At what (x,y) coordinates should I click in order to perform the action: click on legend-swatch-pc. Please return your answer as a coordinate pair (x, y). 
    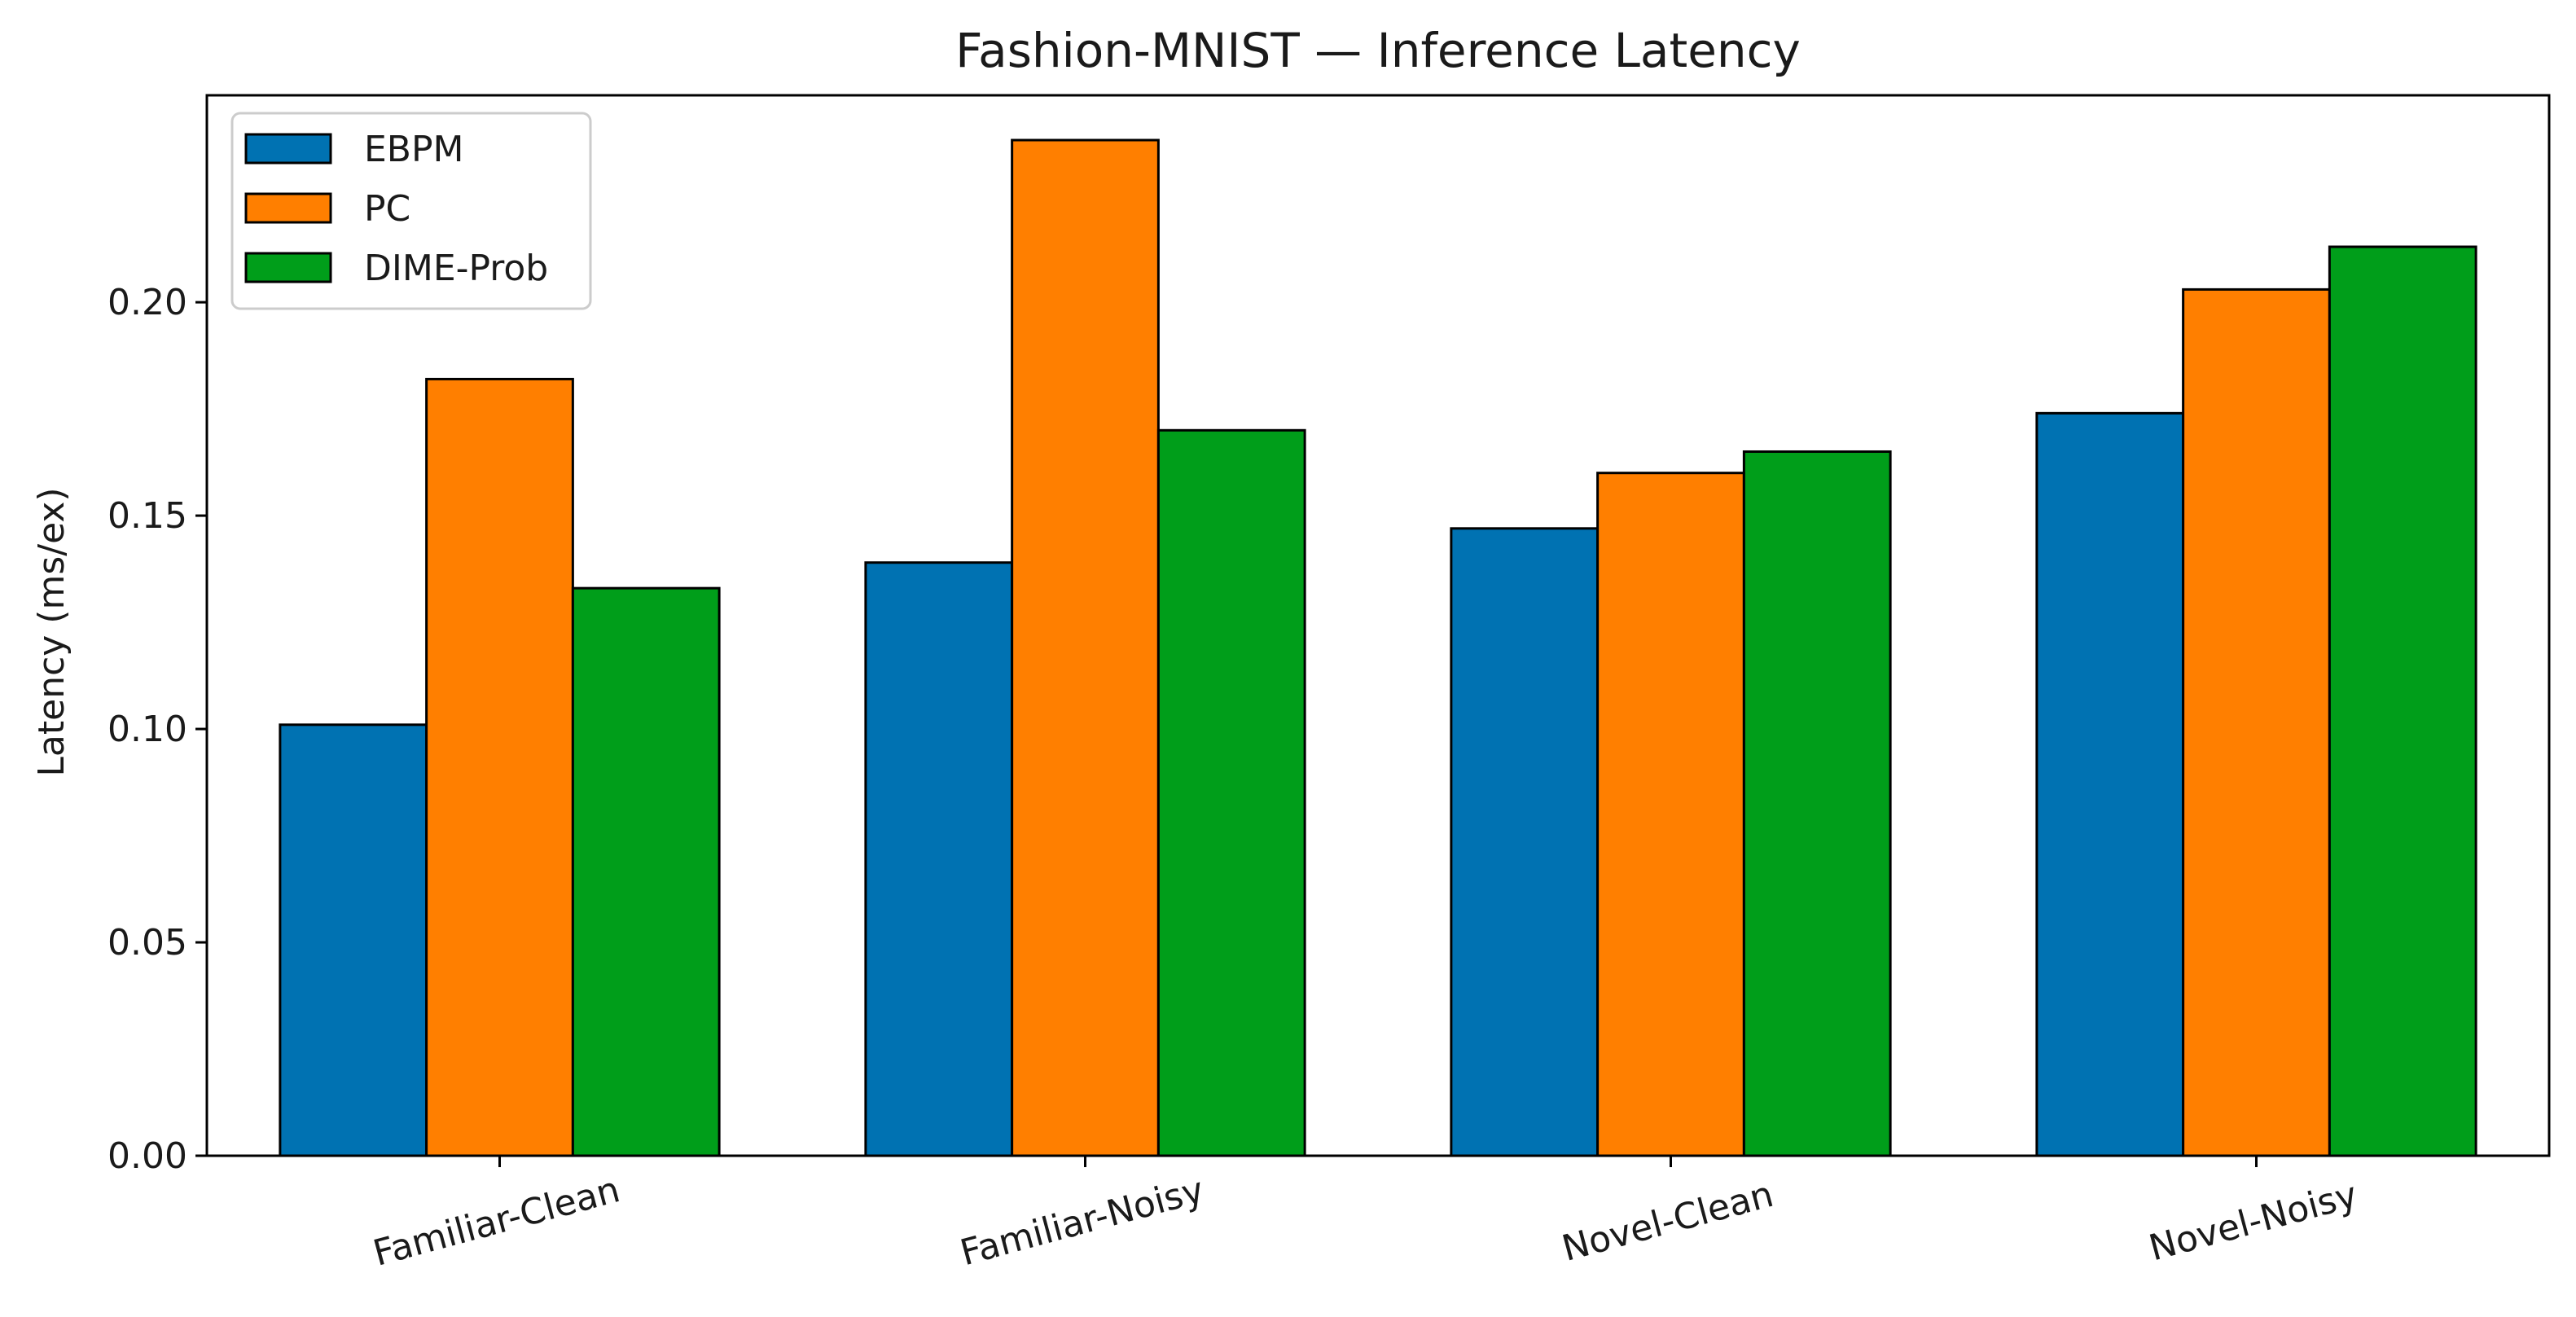
    Looking at the image, I should click on (288, 208).